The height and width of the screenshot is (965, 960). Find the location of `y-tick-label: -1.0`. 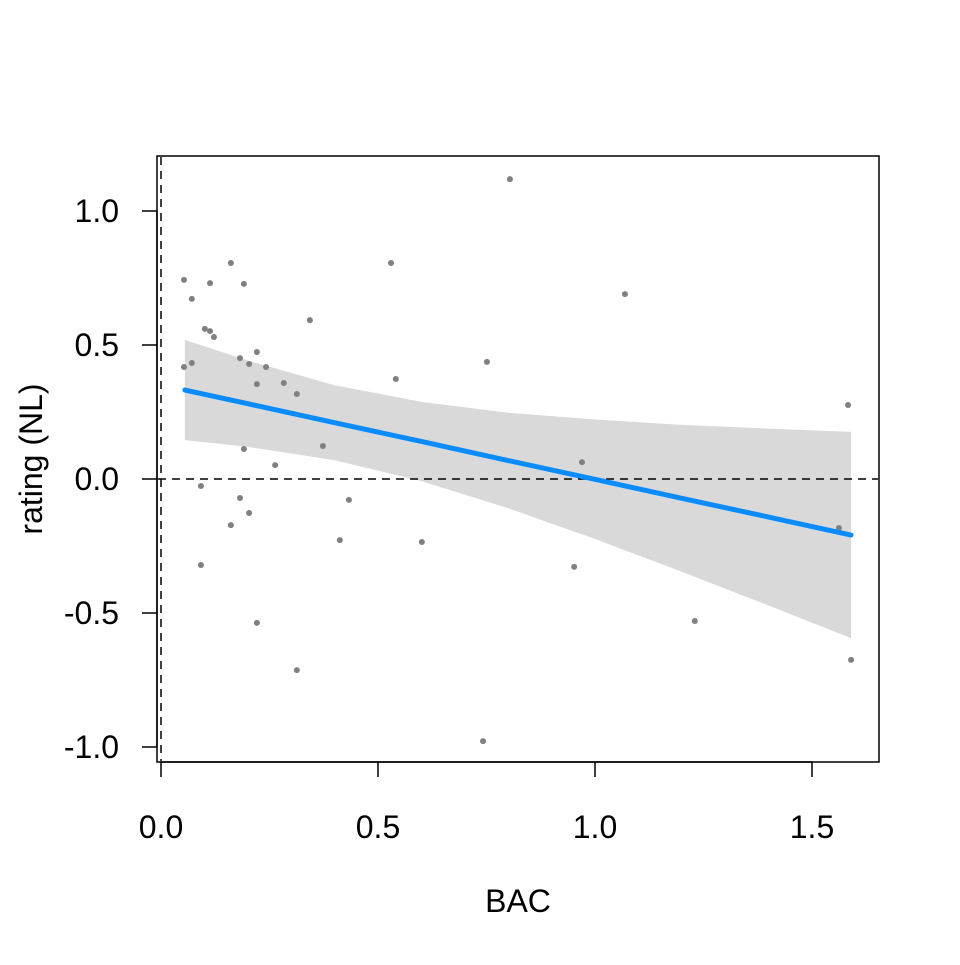

y-tick-label: -1.0 is located at coordinates (91, 747).